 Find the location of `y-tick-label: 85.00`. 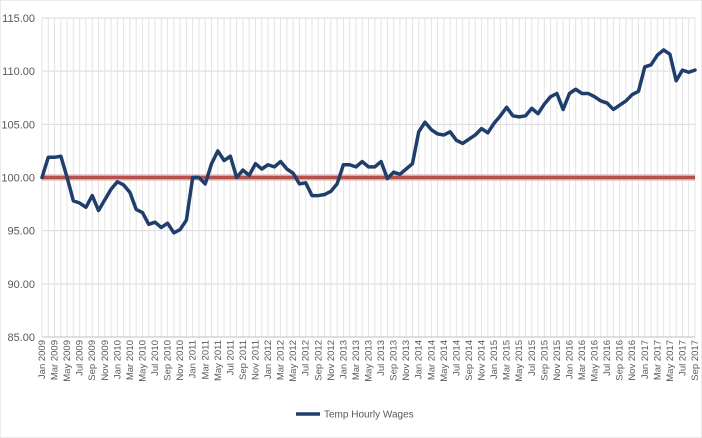

y-tick-label: 85.00 is located at coordinates (21, 338).